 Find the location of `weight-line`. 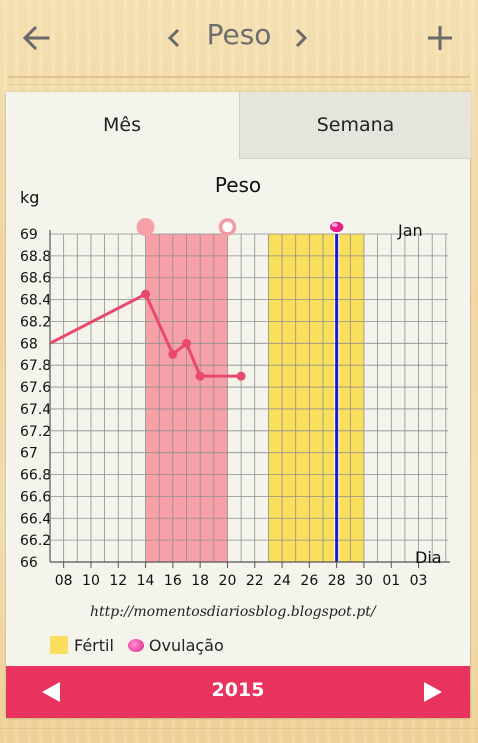

weight-line is located at coordinates (145, 335).